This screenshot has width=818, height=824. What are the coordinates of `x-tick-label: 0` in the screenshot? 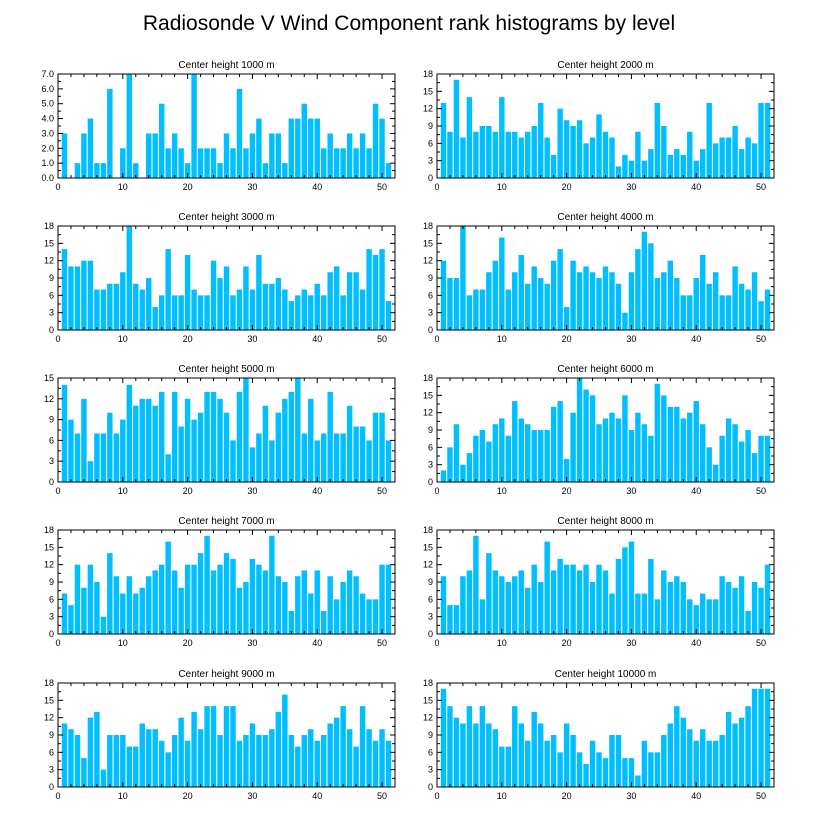 It's located at (436, 187).